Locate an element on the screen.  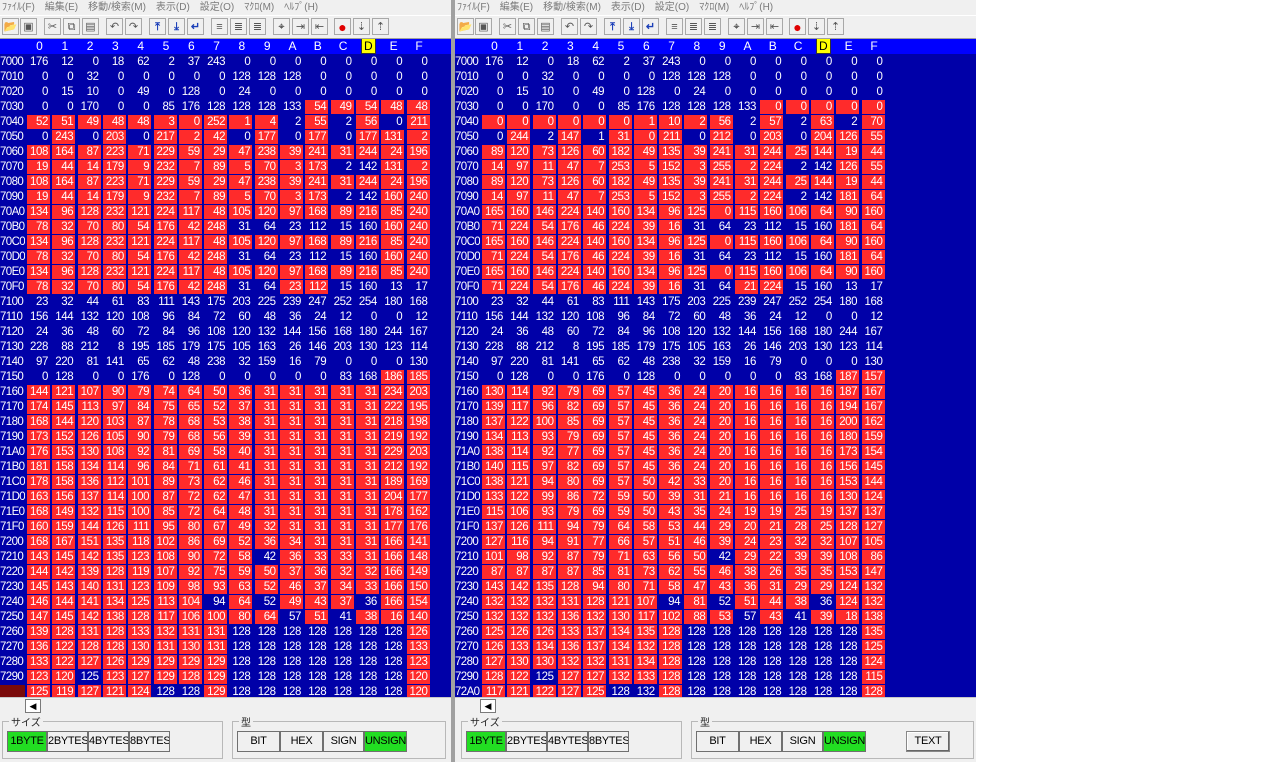
byte-cell: 9 is located at coordinates (140, 167).